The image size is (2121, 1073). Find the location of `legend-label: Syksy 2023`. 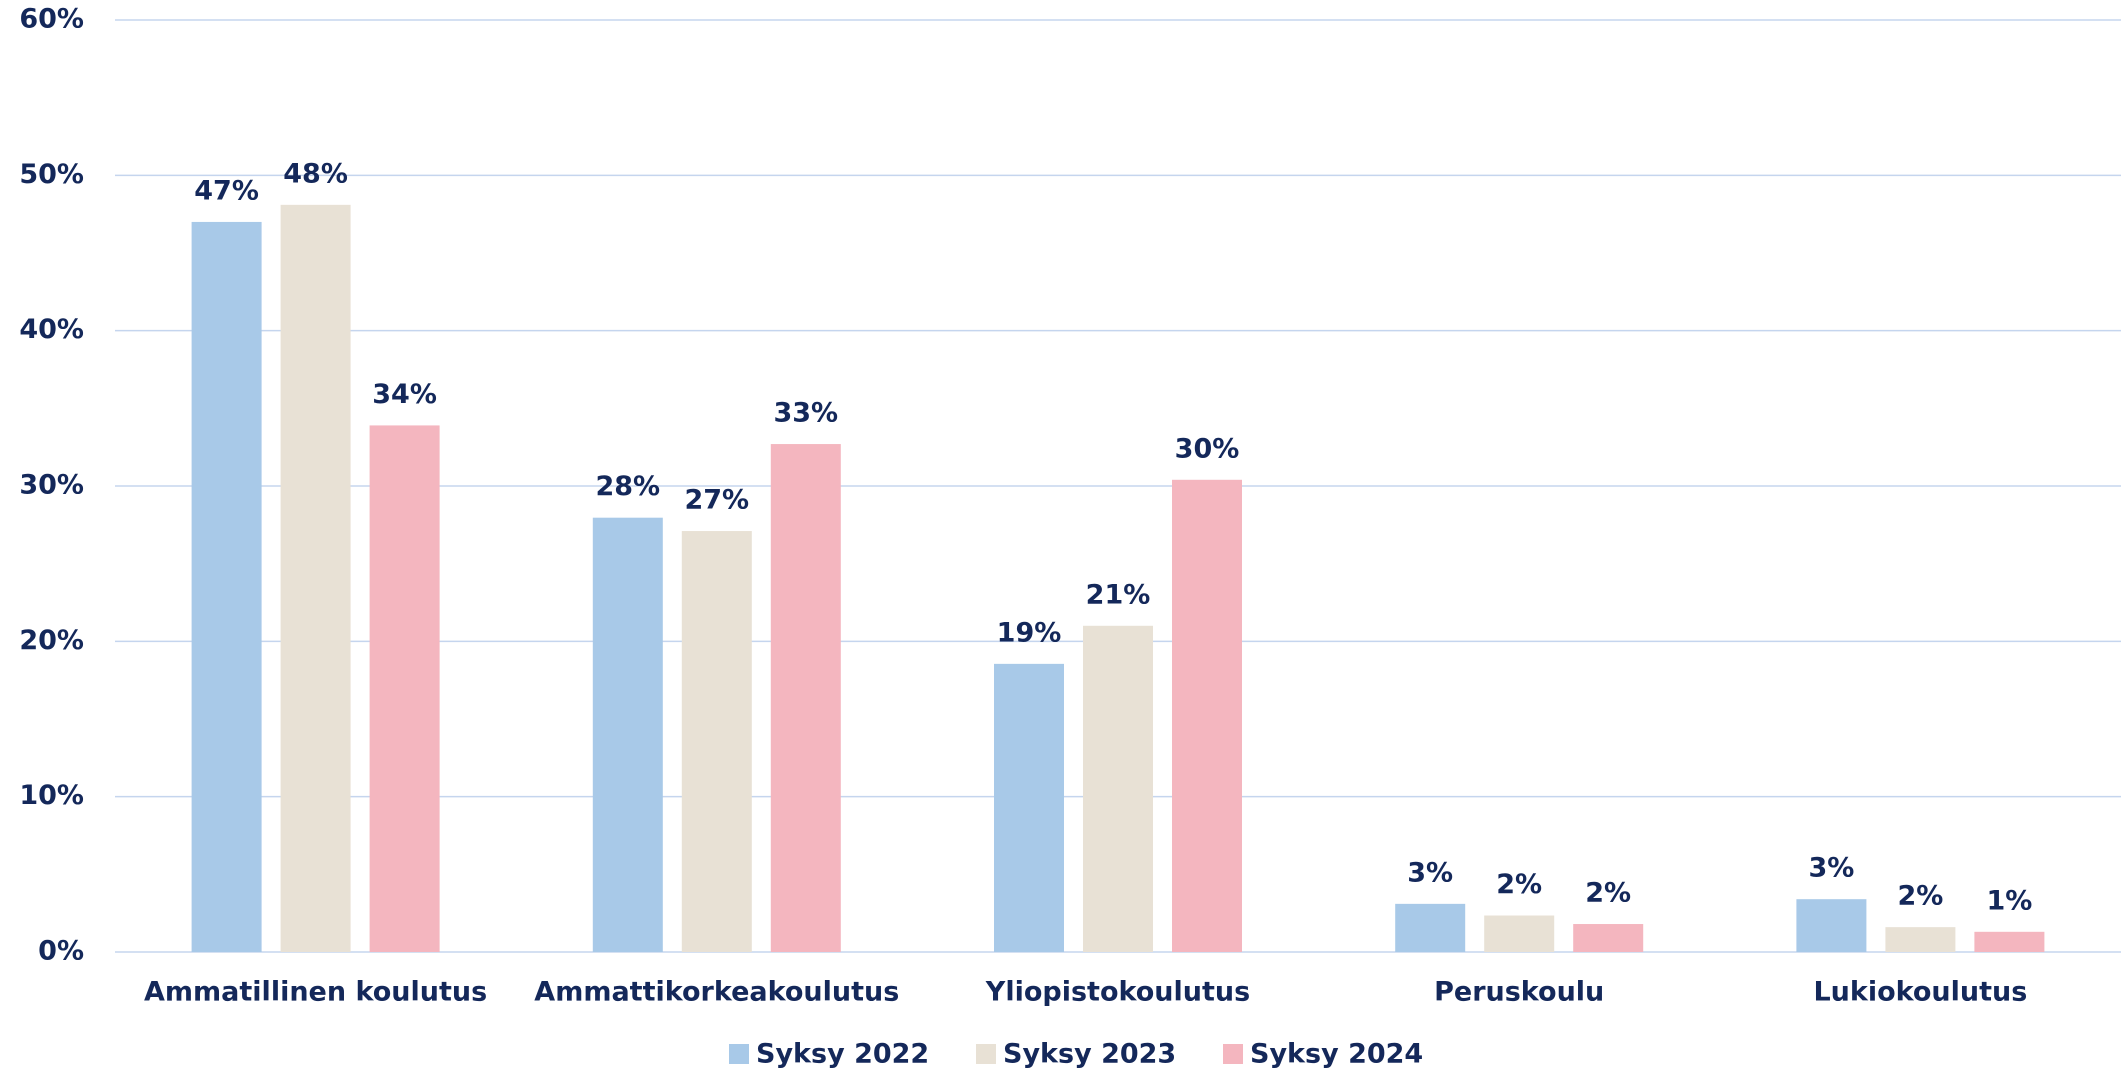

legend-label: Syksy 2023 is located at coordinates (1089, 1054).